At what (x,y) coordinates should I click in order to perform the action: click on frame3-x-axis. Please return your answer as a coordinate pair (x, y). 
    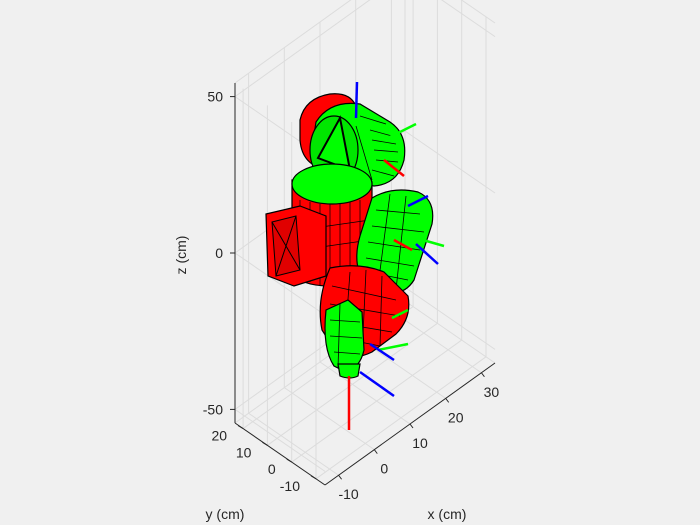
    Looking at the image, I should click on (403, 245).